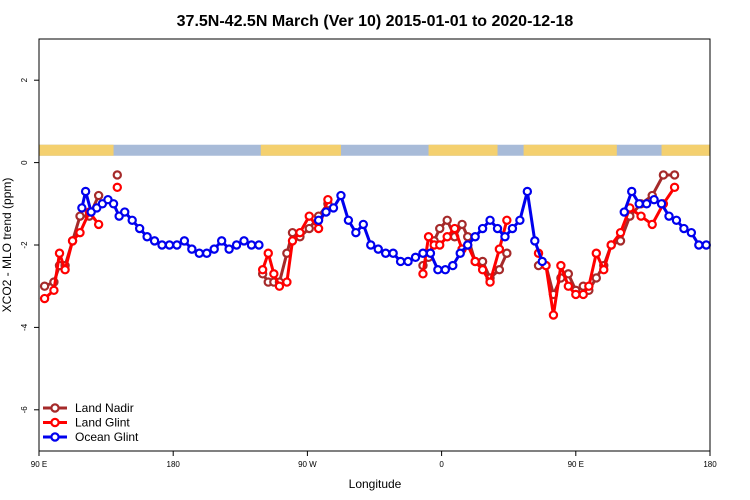 The image size is (750, 500). I want to click on legend-swatch-marker, so click(55, 437).